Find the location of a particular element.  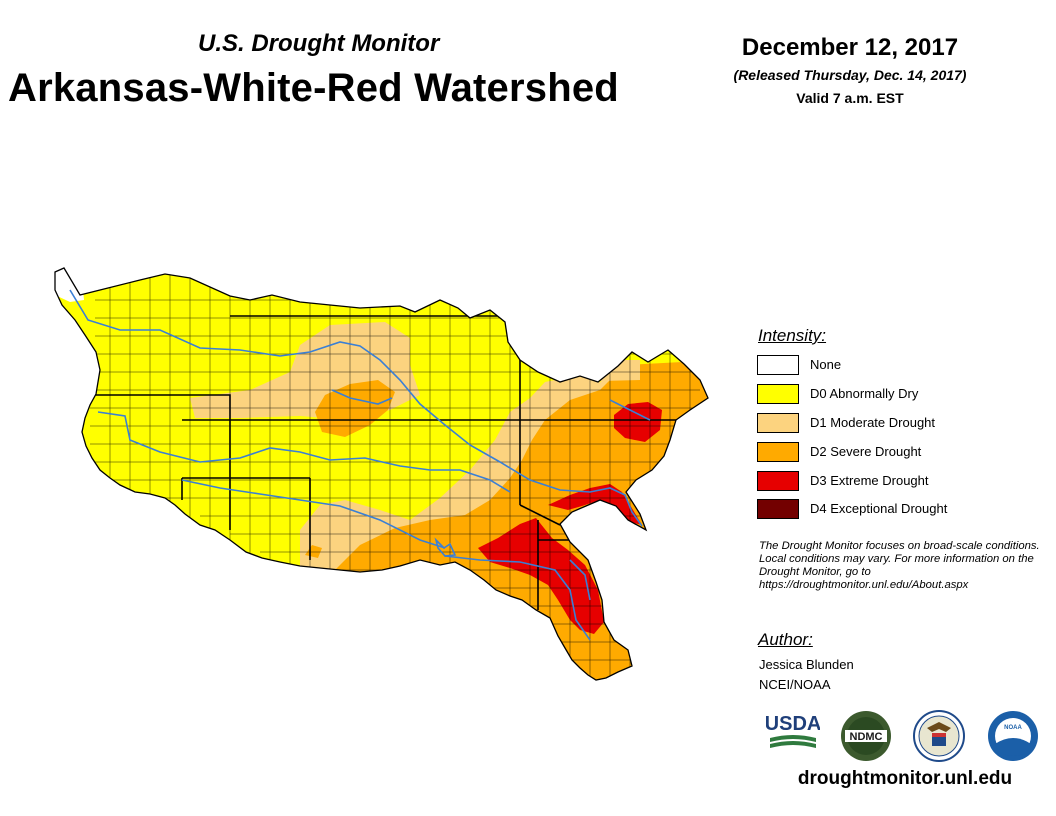

legend-swatch-d4 is located at coordinates (778, 509).